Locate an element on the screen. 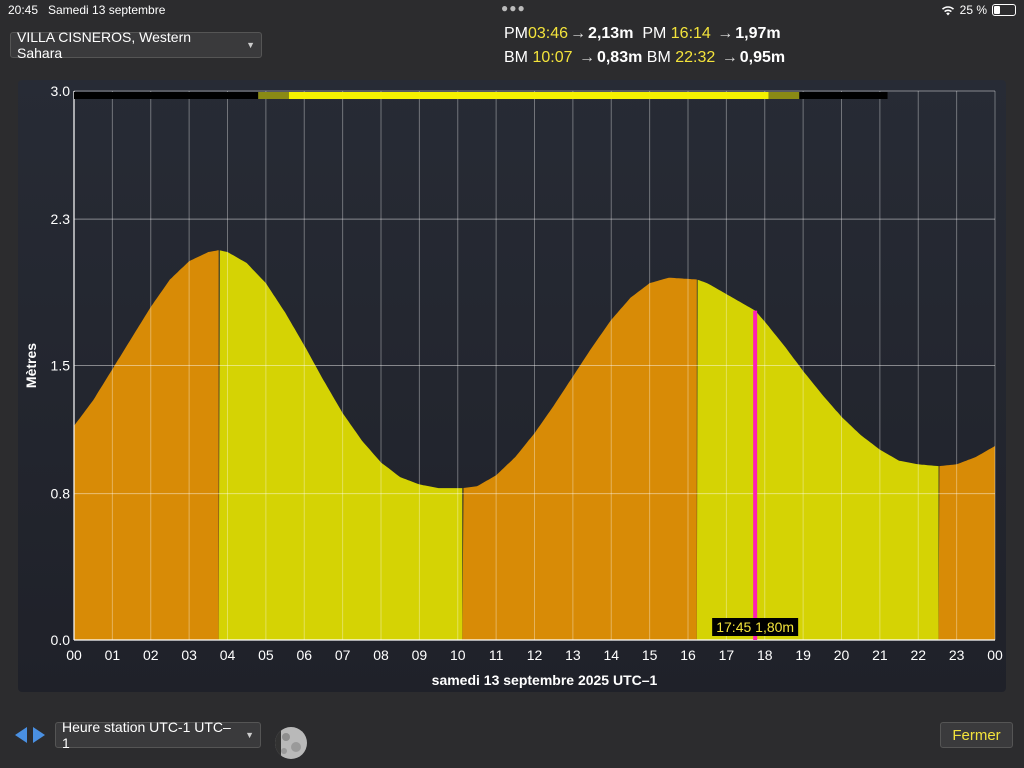 The width and height of the screenshot is (1024, 768). timezone-select: Heure station UTC-1 UTC–1 ▼ is located at coordinates (158, 735).